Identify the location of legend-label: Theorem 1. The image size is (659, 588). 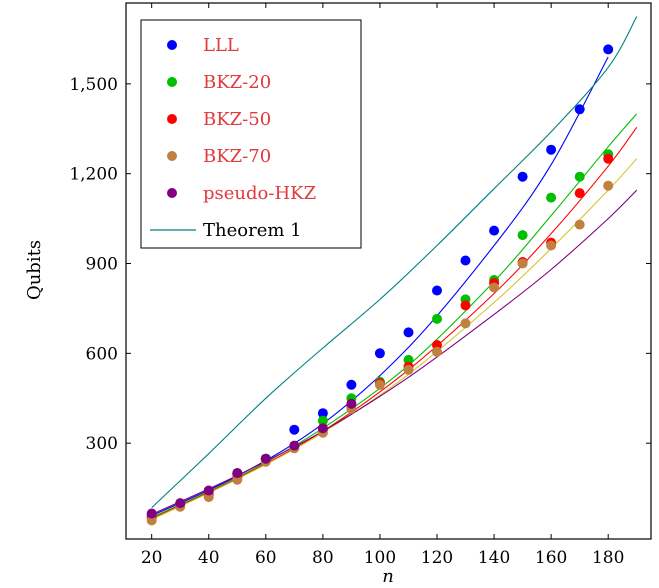
(252, 230).